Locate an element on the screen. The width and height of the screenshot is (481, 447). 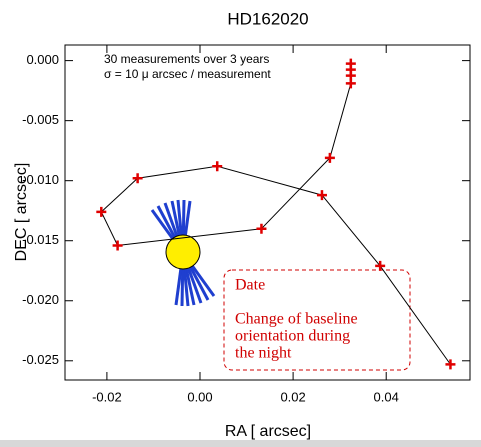
y-tick-label: -0.025 is located at coordinates (40, 359).